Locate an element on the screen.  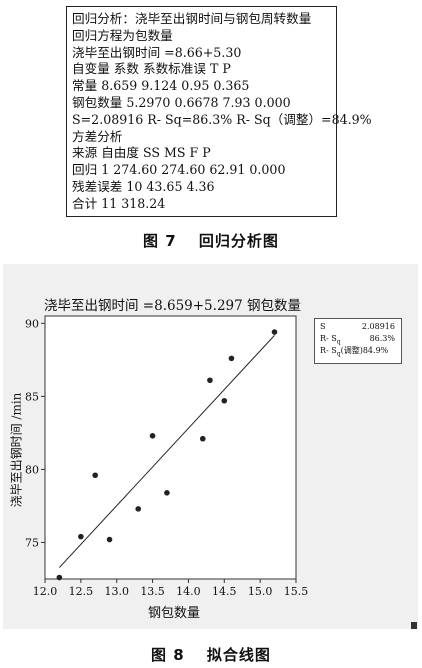
y-tick-label: 85 is located at coordinates (32, 396).